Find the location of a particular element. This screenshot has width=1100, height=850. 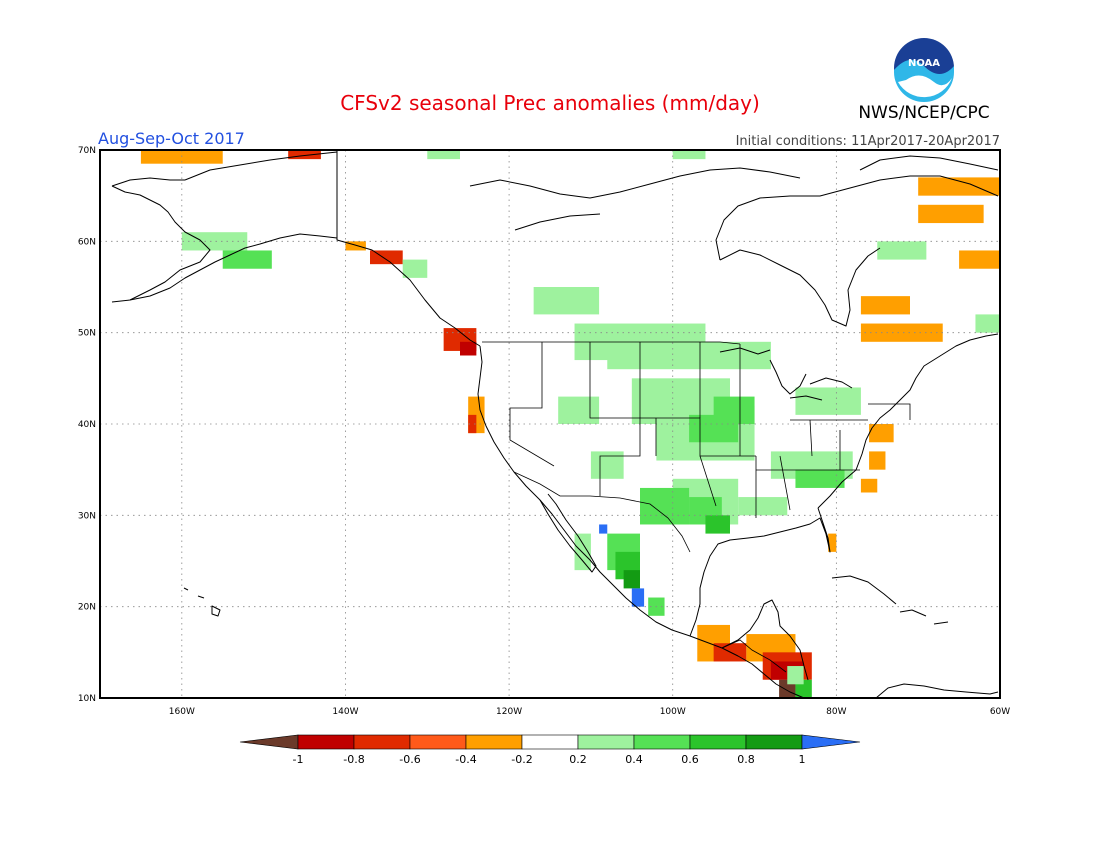

latitude-labels: 70N 60N 50N 40N 30N 20N 10N is located at coordinates (87, 425).